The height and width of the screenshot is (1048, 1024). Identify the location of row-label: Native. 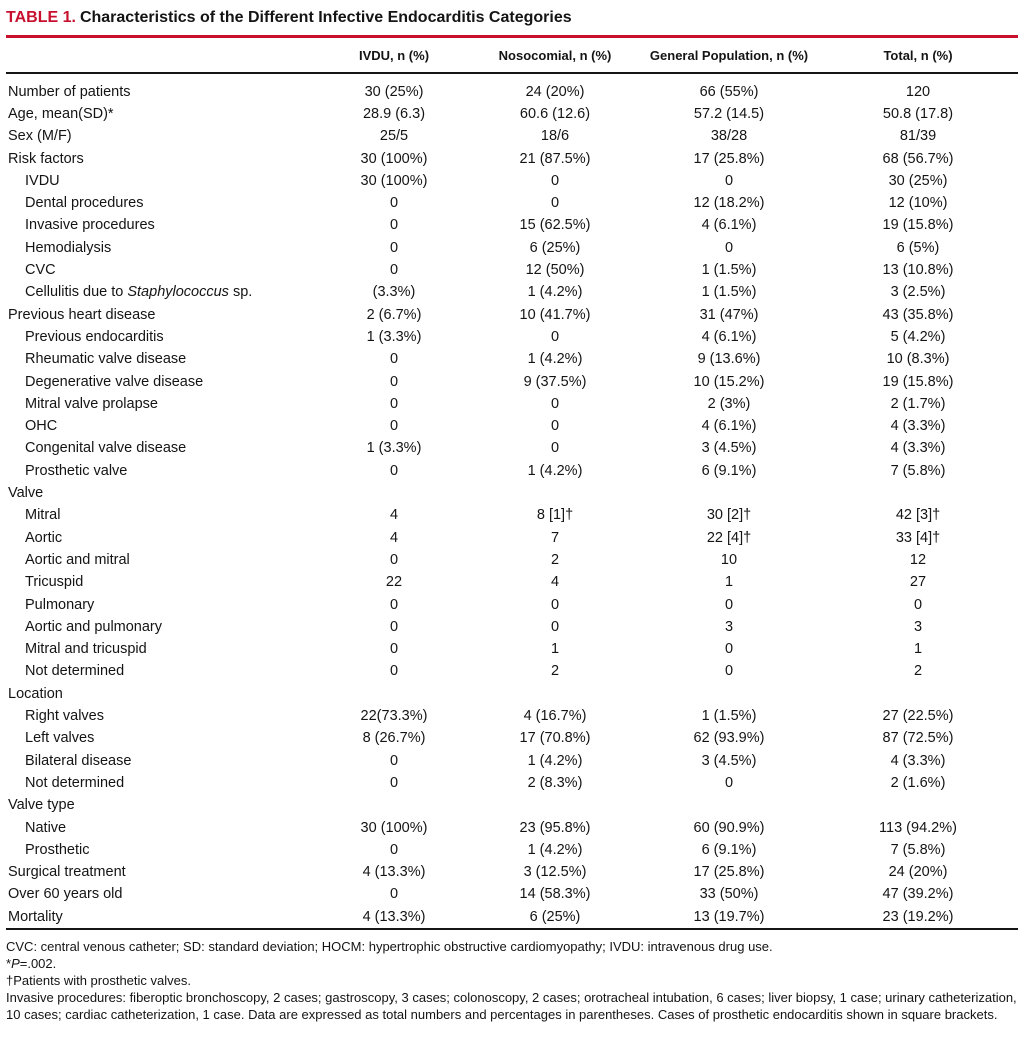
(46, 827).